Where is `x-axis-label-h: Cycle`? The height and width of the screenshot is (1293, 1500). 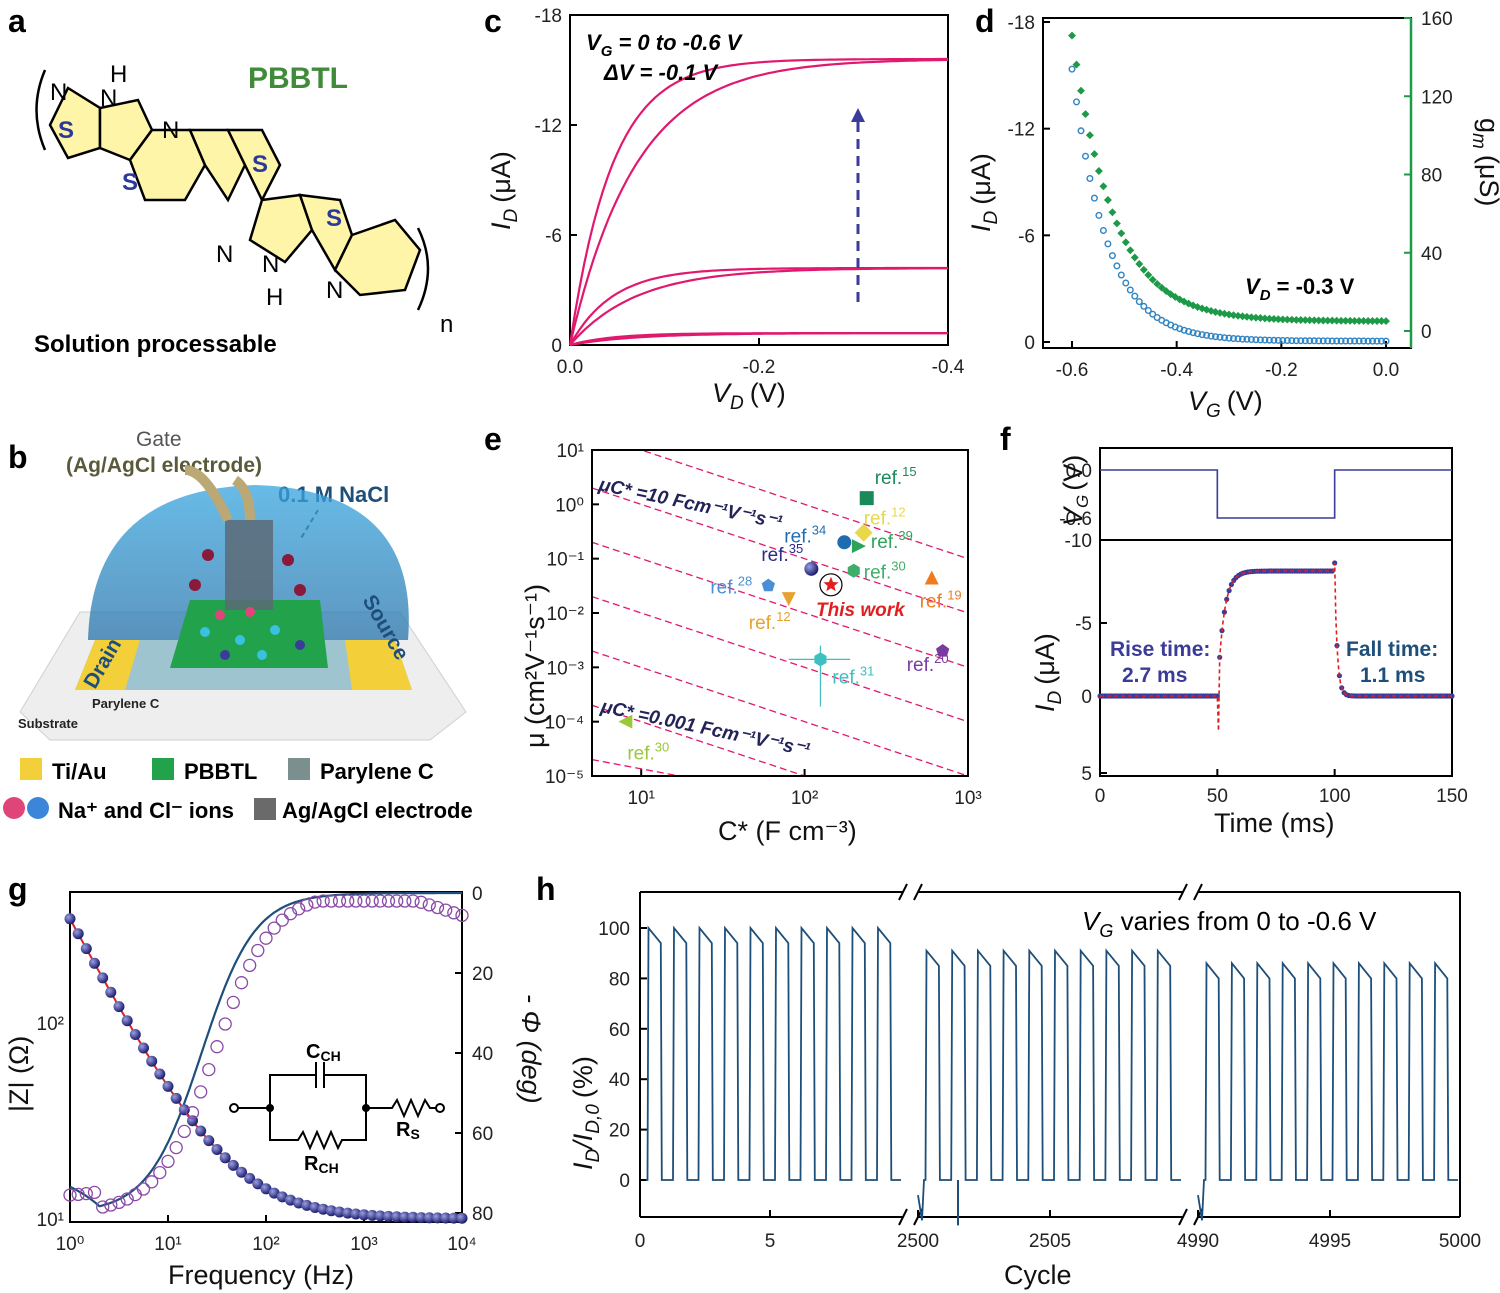
x-axis-label-h: Cycle is located at coordinates (1038, 1275).